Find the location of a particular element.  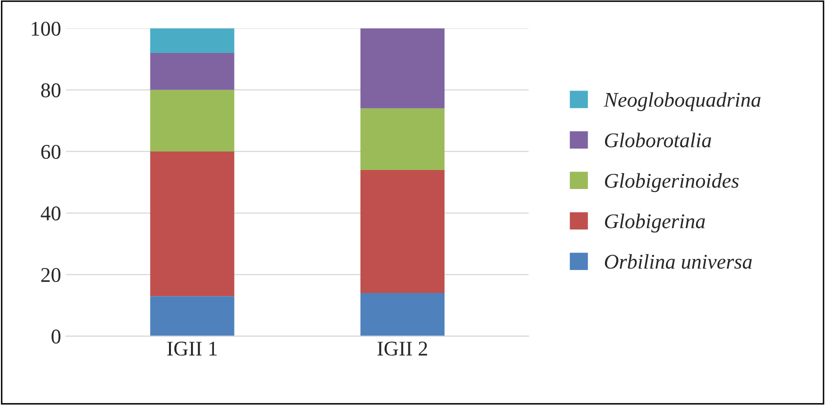

x-tick-label: IGII 2 is located at coordinates (403, 349).